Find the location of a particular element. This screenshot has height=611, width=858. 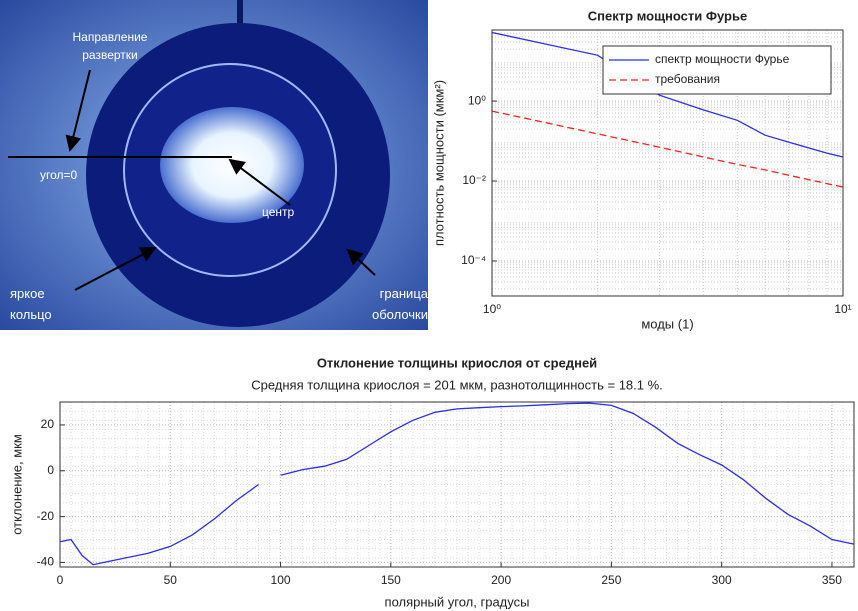

label-box: граница оболочки is located at coordinates (399, 304).